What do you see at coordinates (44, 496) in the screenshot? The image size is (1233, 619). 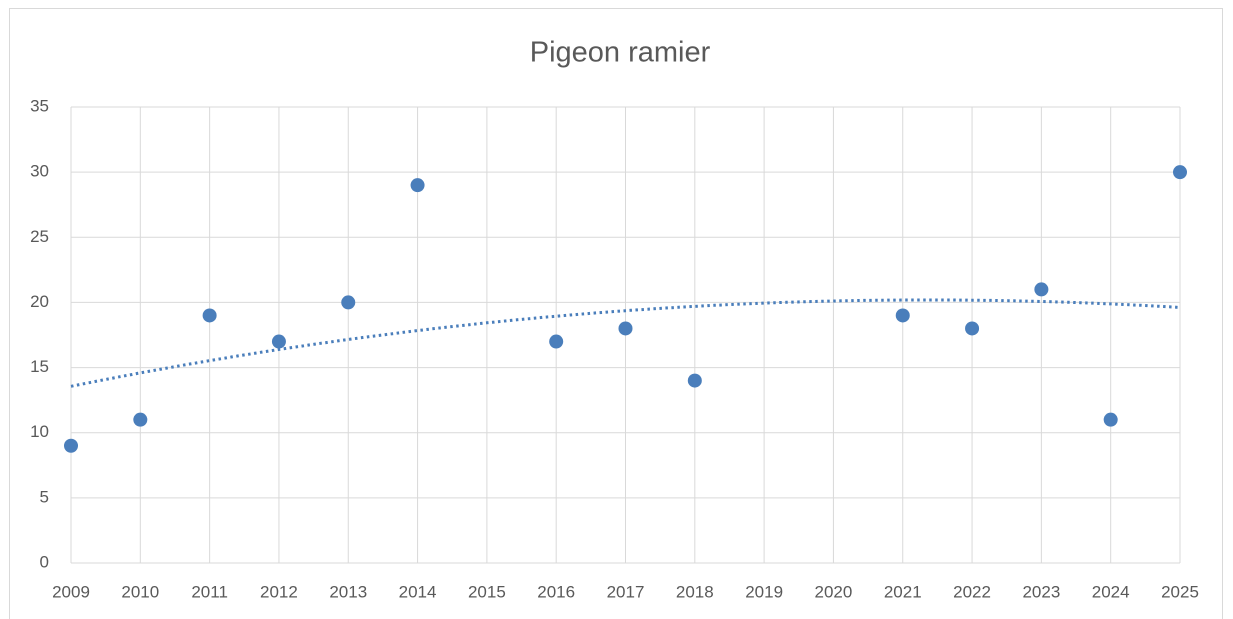 I see `y-tick-label: 5` at bounding box center [44, 496].